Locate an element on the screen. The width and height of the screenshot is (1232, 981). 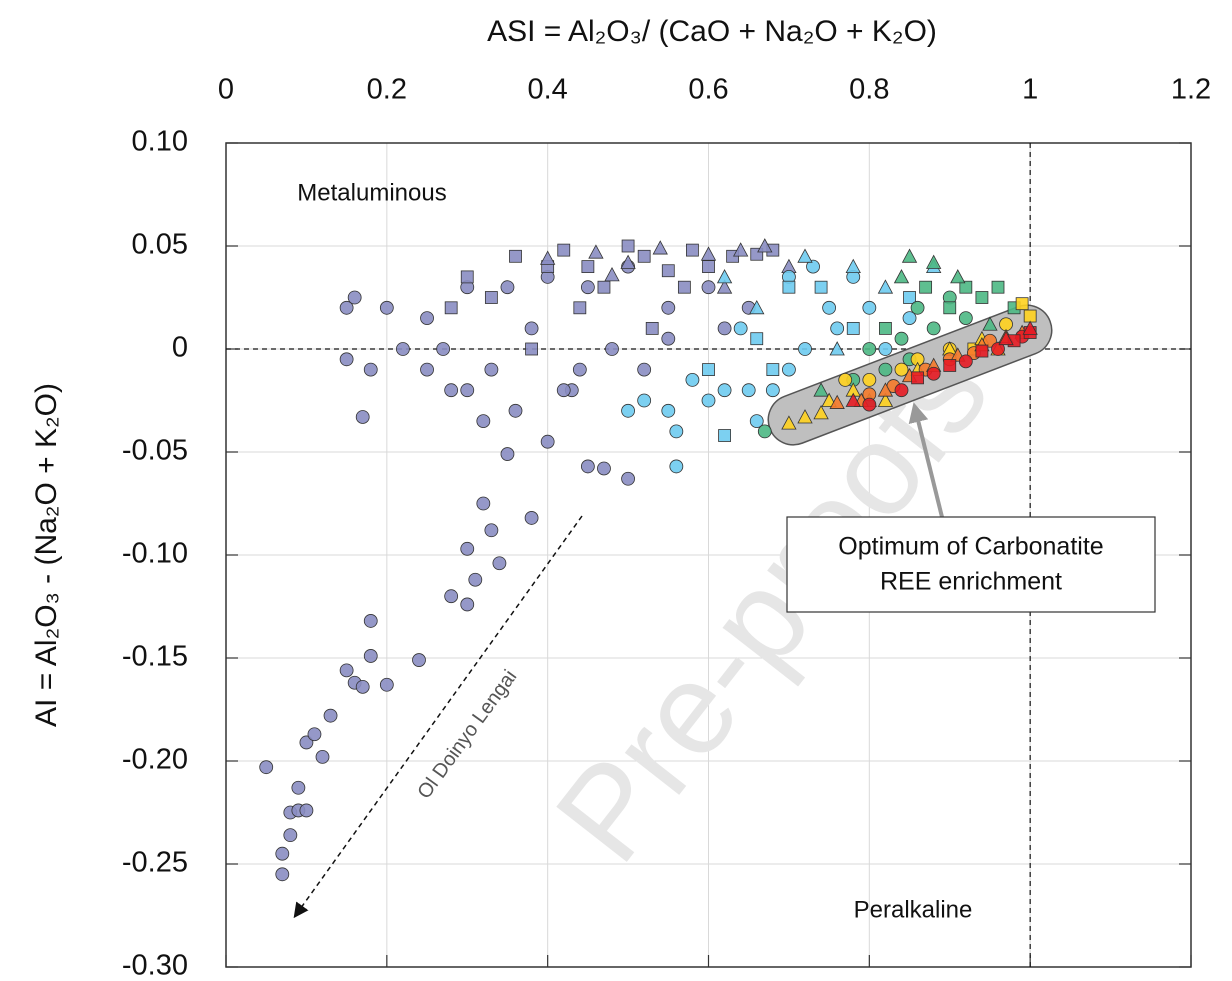
y-tick-label: -0.10 is located at coordinates (155, 554).